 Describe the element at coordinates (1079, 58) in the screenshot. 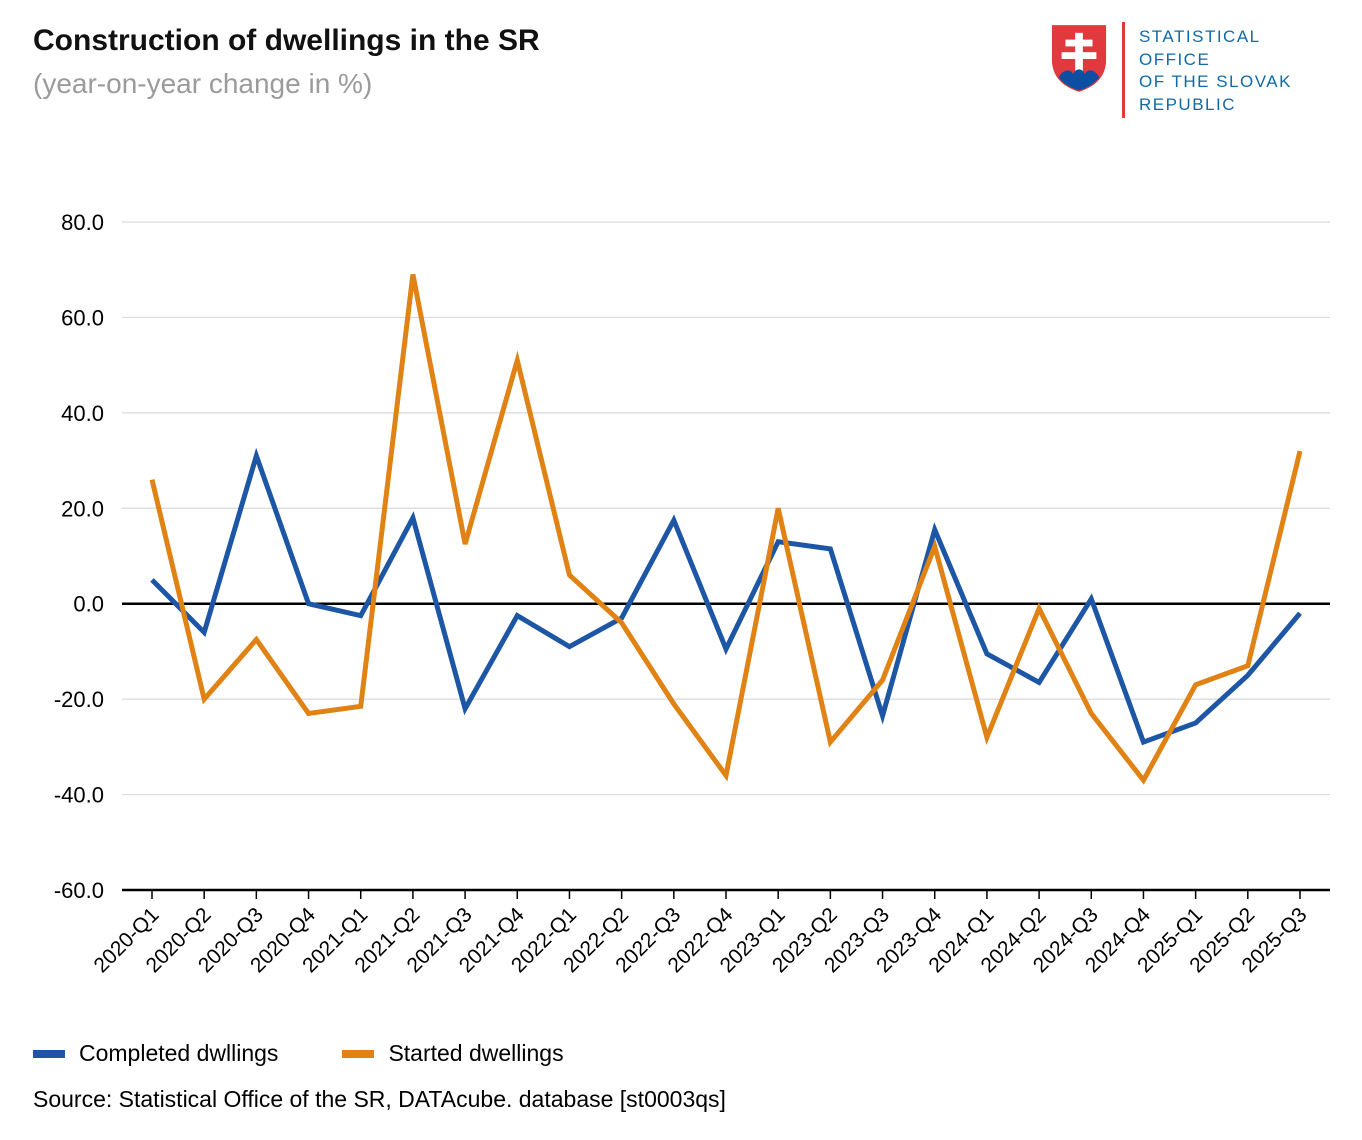

I see `slovak-coat-of-arms-icon` at that location.